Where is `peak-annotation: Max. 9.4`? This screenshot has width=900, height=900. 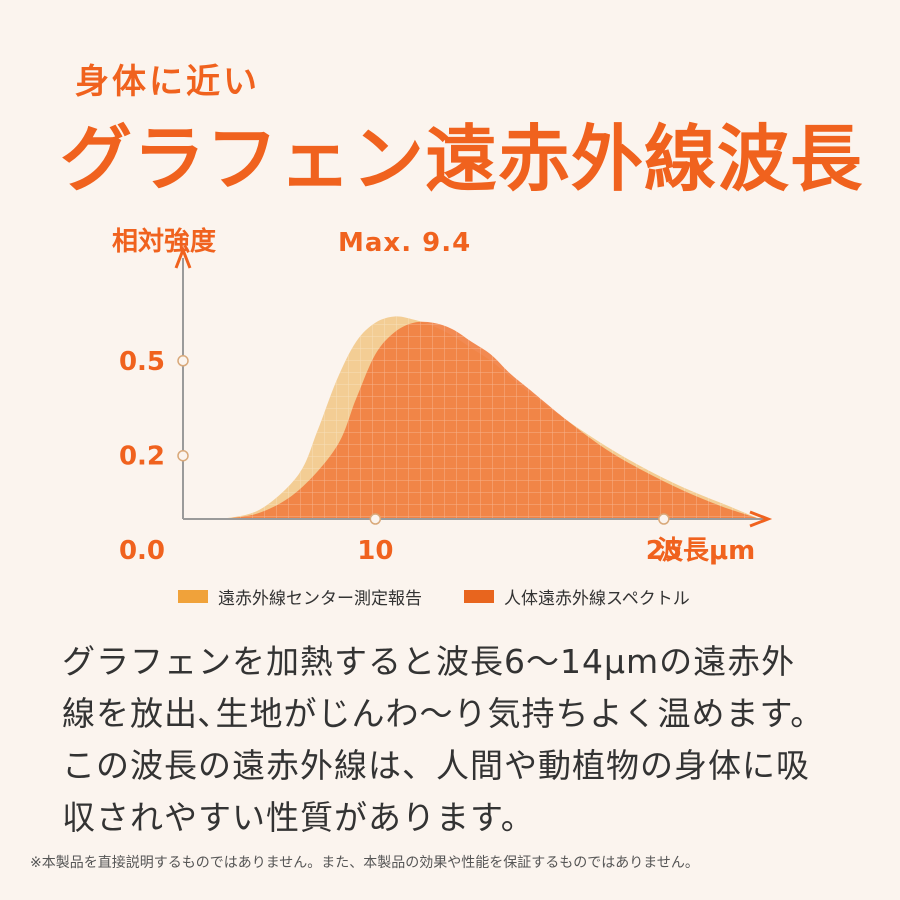
peak-annotation: Max. 9.4 is located at coordinates (404, 243).